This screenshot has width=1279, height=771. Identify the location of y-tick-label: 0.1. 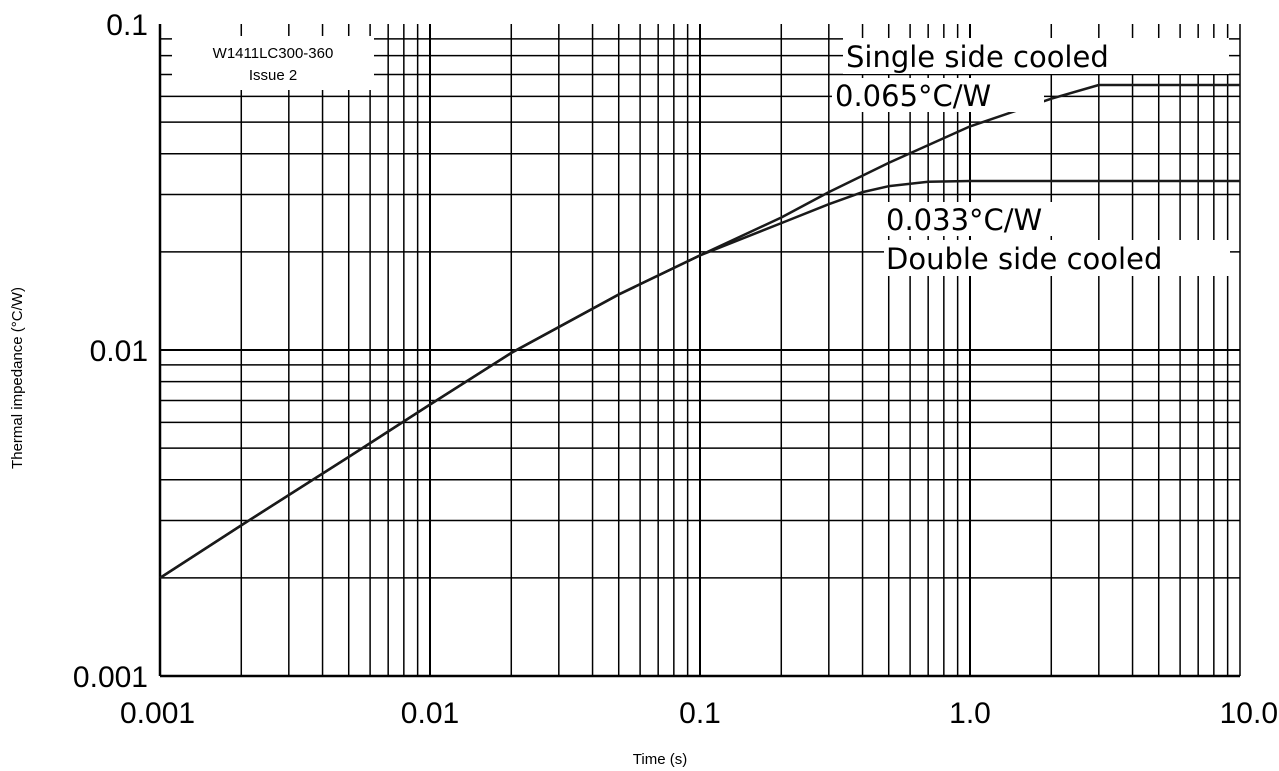
(127, 25).